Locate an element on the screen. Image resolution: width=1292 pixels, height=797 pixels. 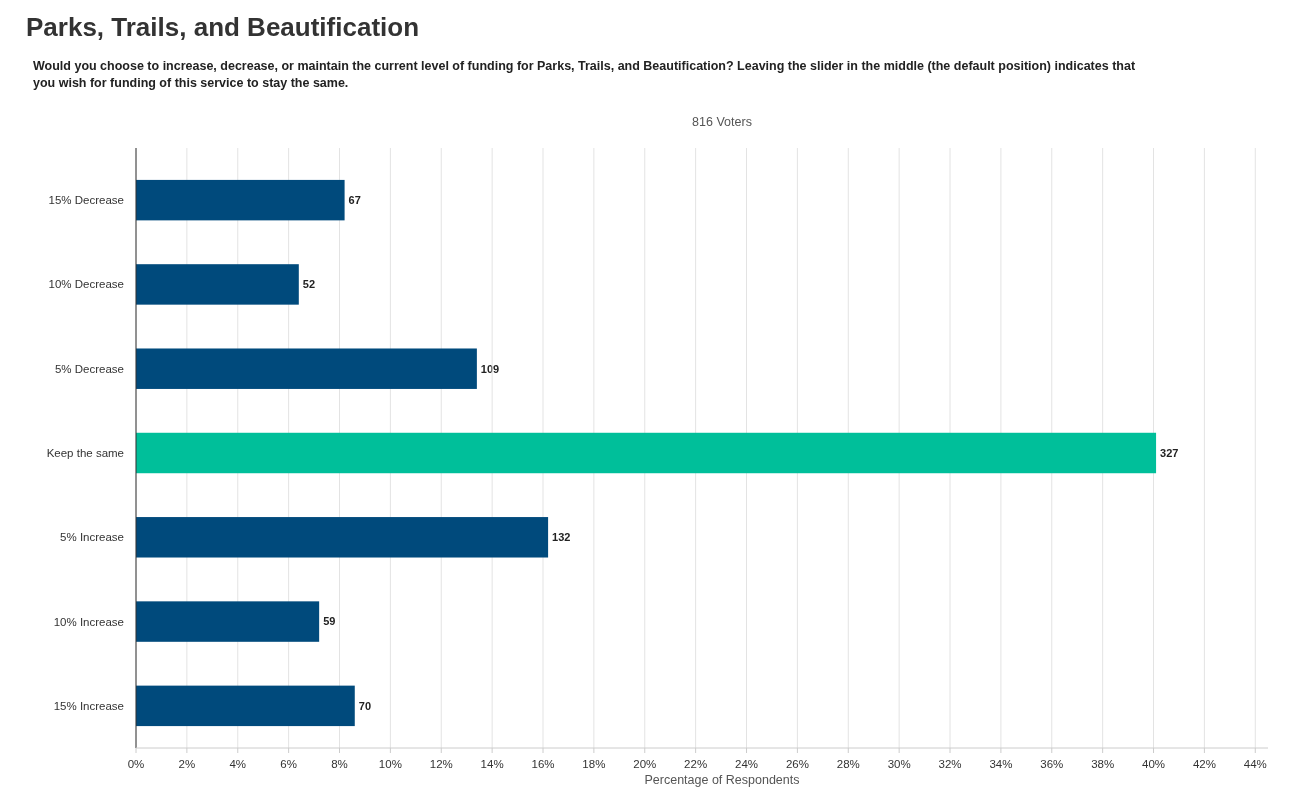
x-tick-label: 22% is located at coordinates (696, 764).